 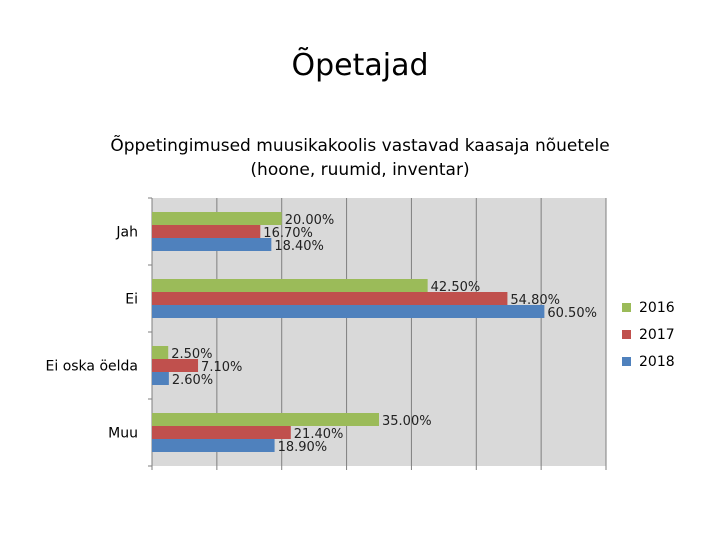 What do you see at coordinates (535, 300) in the screenshot?
I see `data-label: 54.80%` at bounding box center [535, 300].